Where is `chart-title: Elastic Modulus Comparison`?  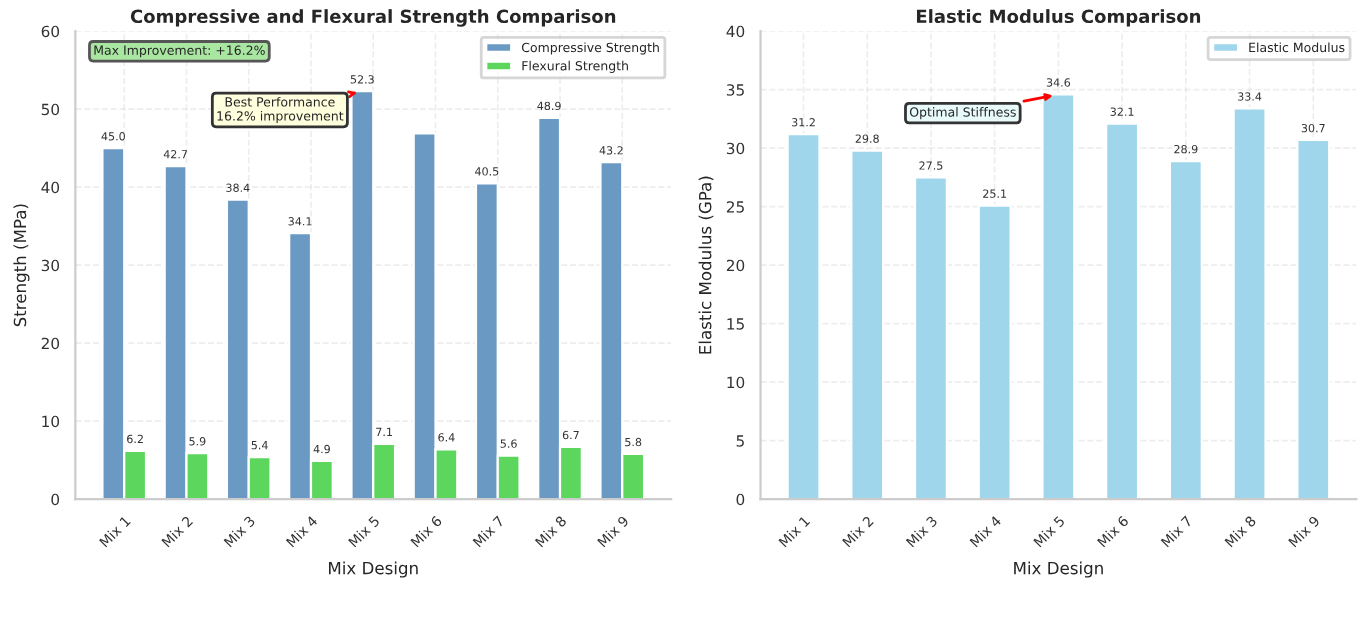
chart-title: Elastic Modulus Comparison is located at coordinates (1058, 18).